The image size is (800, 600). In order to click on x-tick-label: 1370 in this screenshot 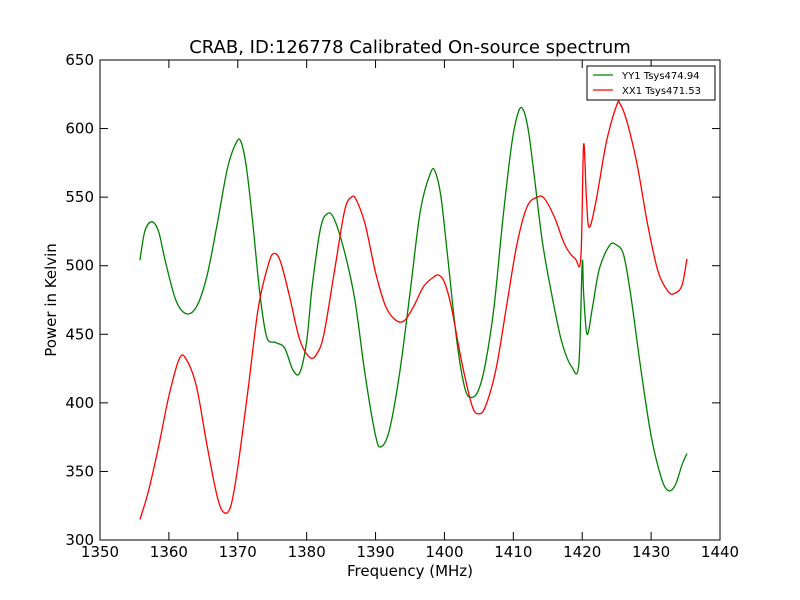, I will do `click(238, 552)`.